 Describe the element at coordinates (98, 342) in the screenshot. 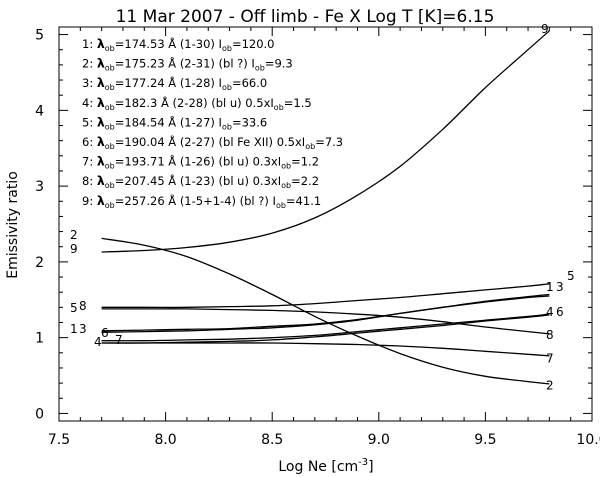

I see `left-curve-label-4: 4` at that location.